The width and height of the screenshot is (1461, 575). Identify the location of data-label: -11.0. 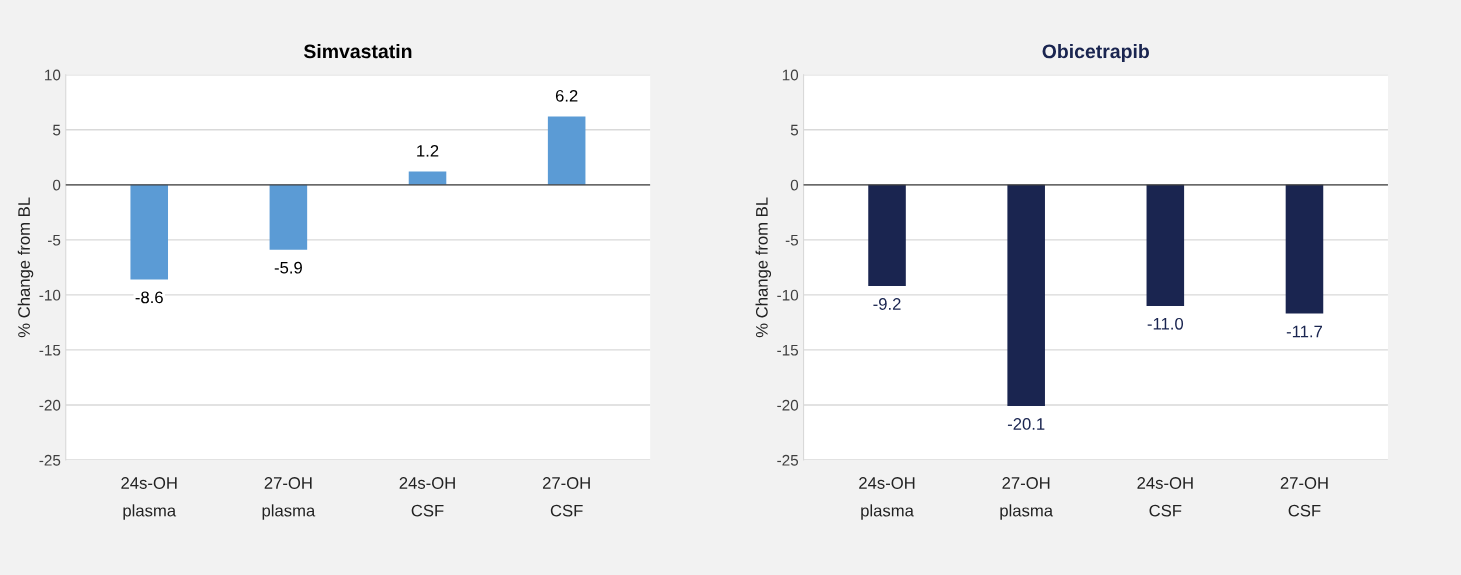
(1165, 323).